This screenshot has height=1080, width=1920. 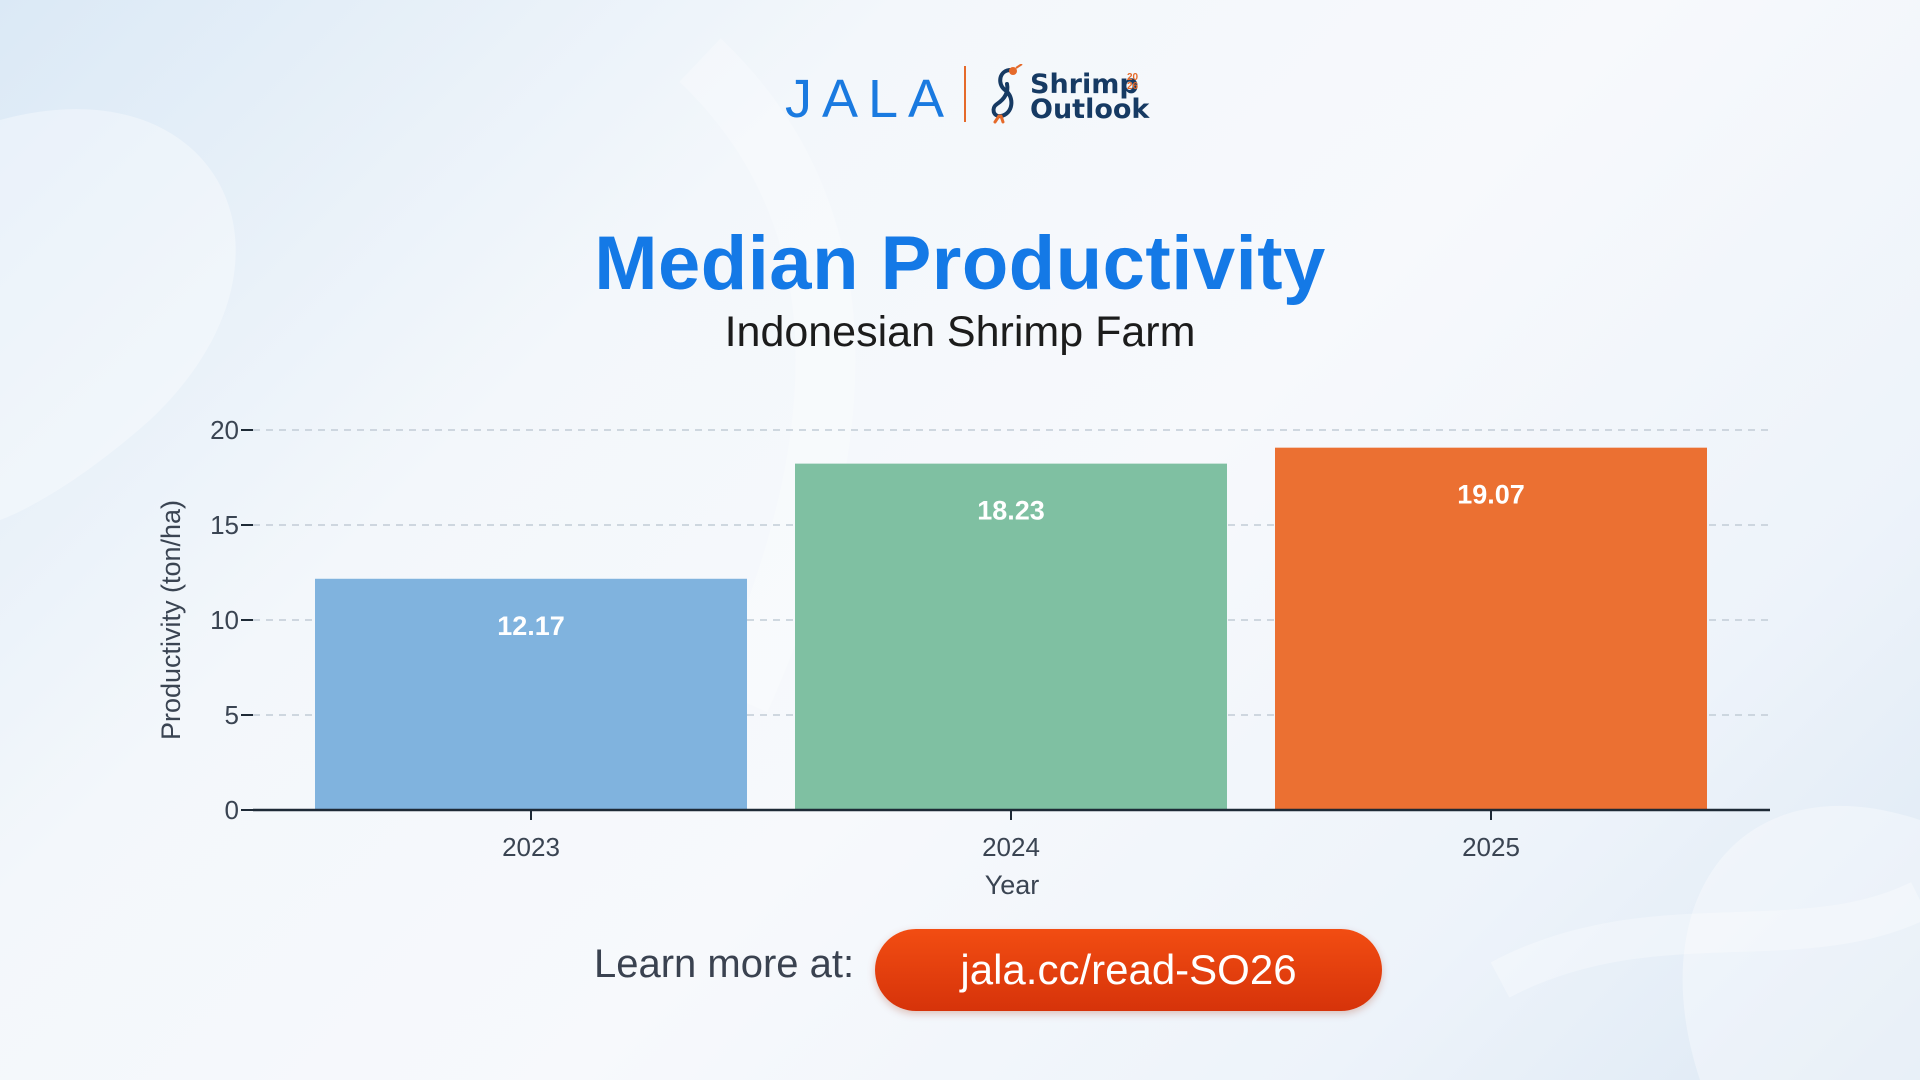 What do you see at coordinates (1084, 84) in the screenshot?
I see `shrimp-logo-text: Shrimp` at bounding box center [1084, 84].